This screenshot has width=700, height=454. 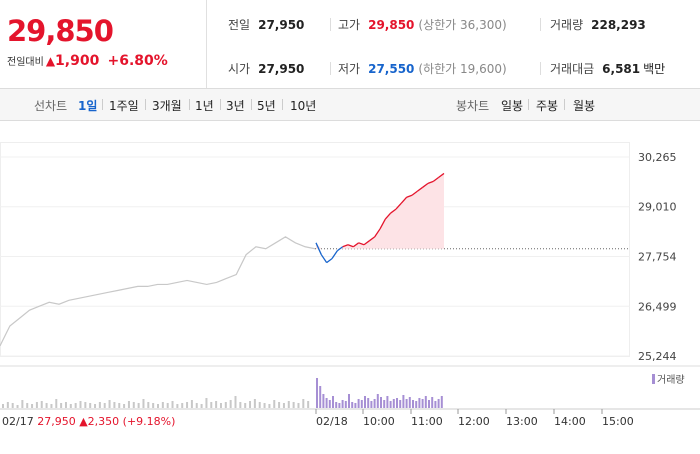 I want to click on high-price: 고가 29,850 (상한가 36,300), so click(x=422, y=24).